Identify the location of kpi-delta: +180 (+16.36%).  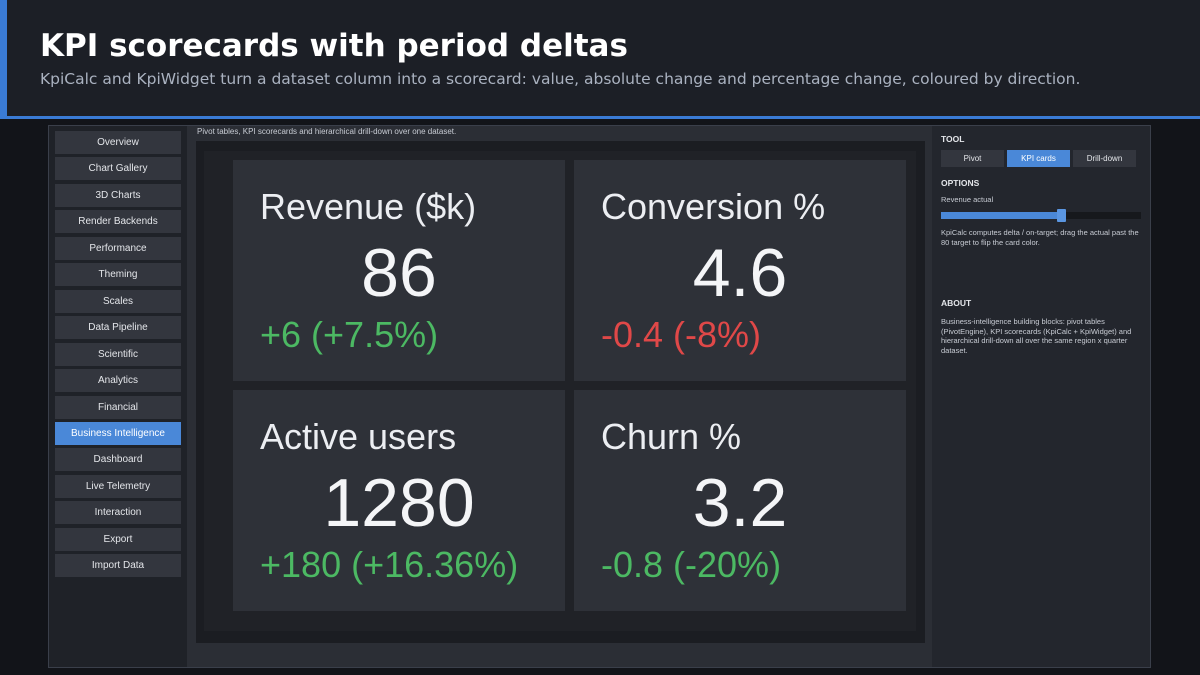
(389, 564).